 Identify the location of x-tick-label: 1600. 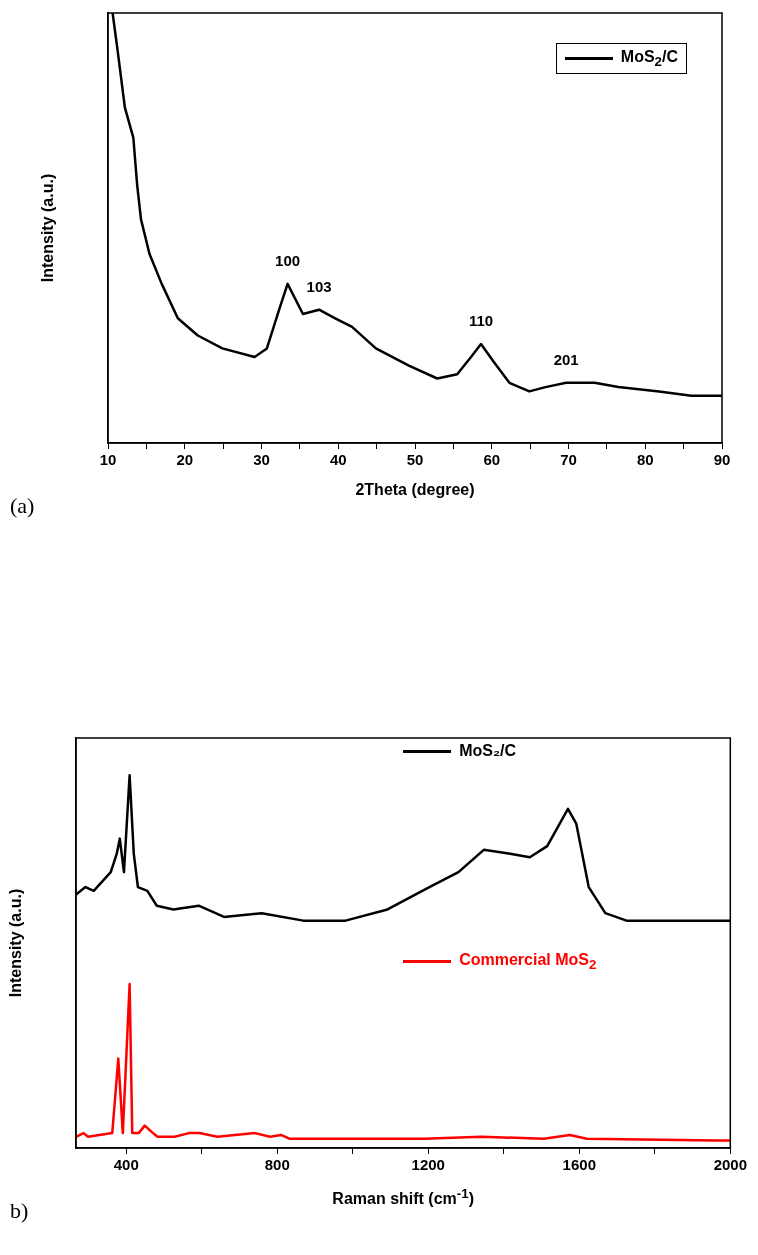
(579, 1165).